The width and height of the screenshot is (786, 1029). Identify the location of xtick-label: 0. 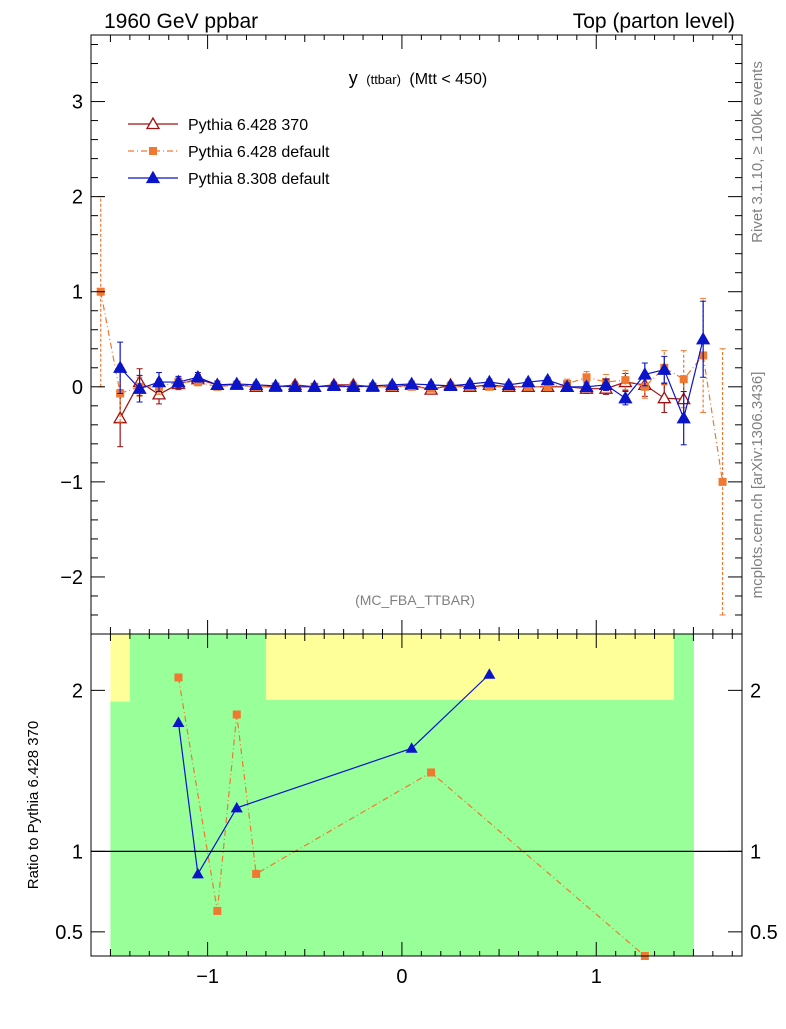
(401, 977).